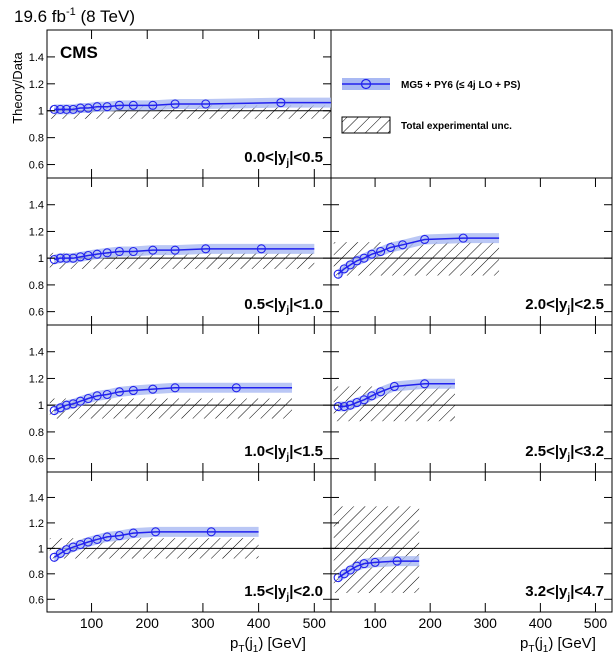  I want to click on legend-mc-marker, so click(366, 84).